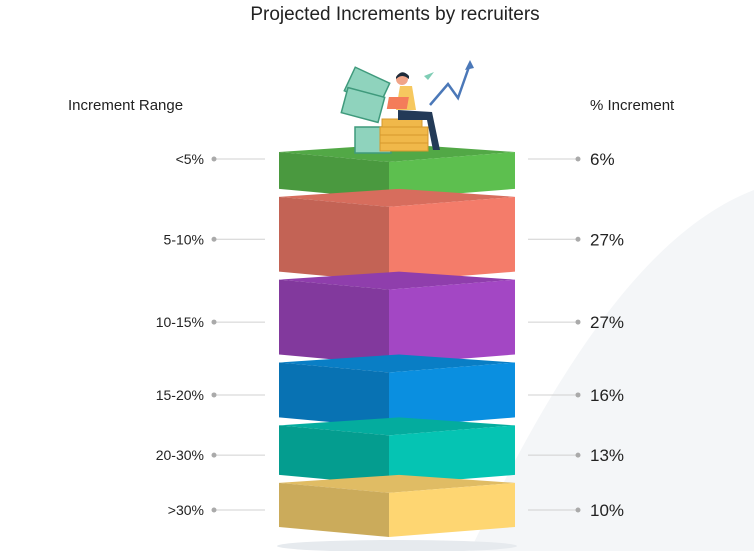 The width and height of the screenshot is (754, 551). What do you see at coordinates (390, 322) in the screenshot?
I see `label-row: 10-15% 27%` at bounding box center [390, 322].